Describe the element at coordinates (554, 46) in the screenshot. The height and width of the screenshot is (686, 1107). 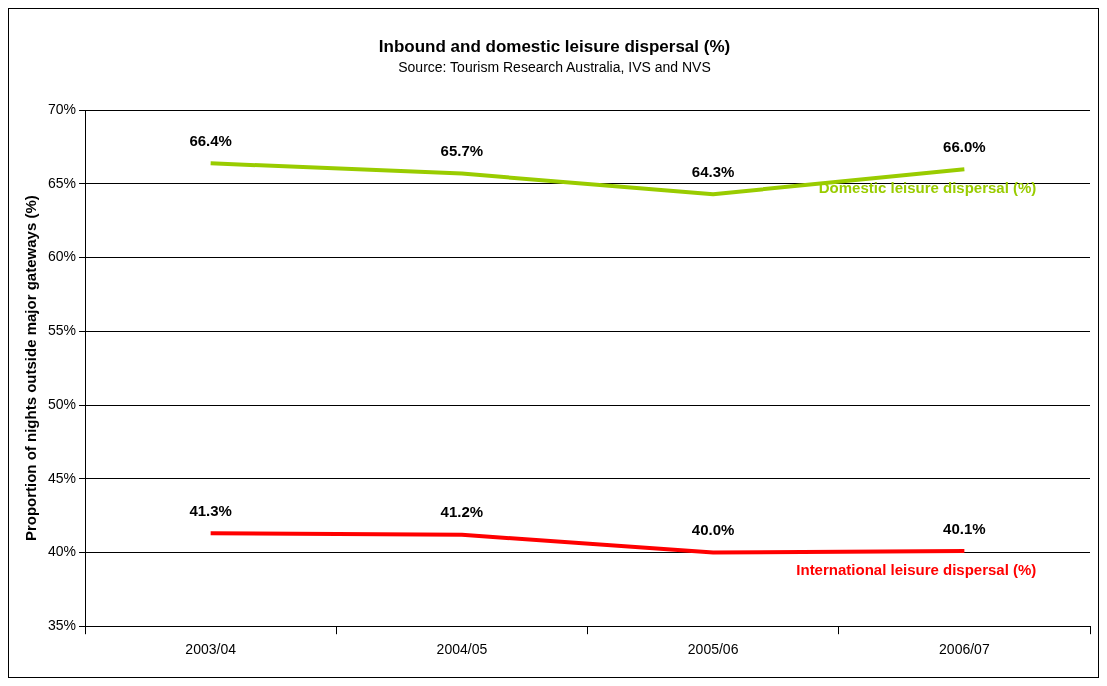
I see `chart-title: Inbound and domestic leisure dispersal (%)` at that location.